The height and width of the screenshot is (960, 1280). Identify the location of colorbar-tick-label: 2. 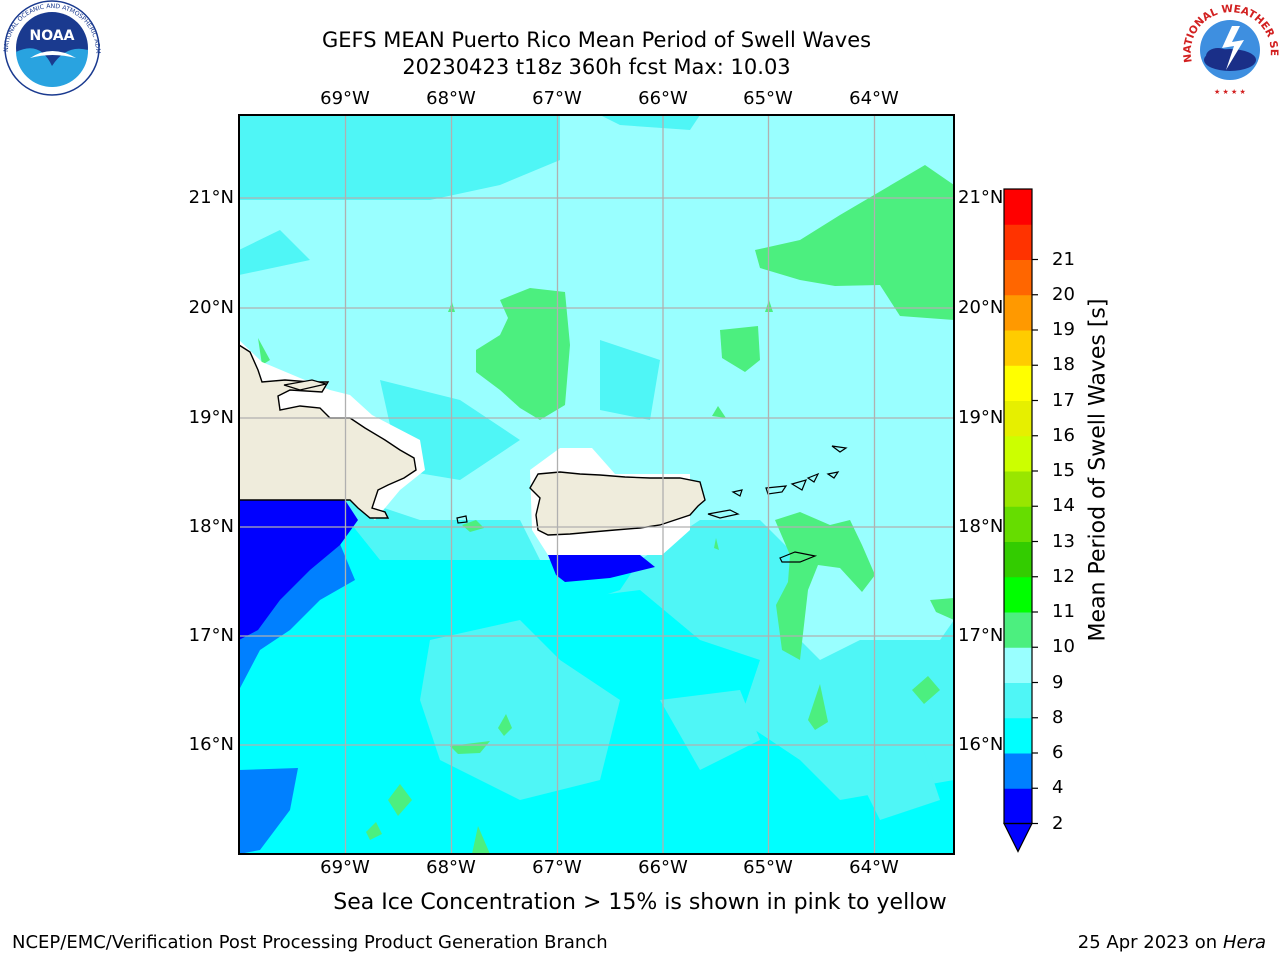
(1058, 823).